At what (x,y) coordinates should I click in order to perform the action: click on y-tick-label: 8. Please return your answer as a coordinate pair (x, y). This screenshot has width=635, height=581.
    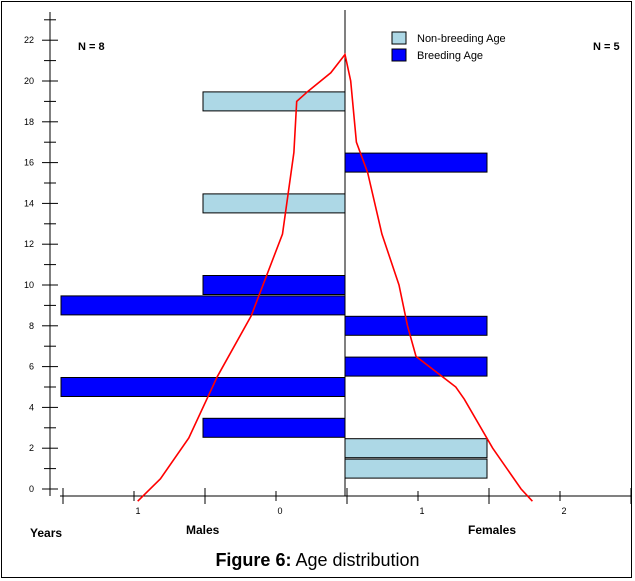
    Looking at the image, I should click on (31, 326).